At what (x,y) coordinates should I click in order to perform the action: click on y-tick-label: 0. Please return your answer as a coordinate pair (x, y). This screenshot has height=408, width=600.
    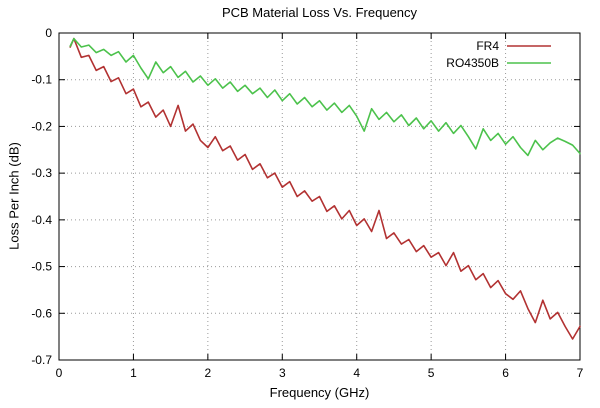
    Looking at the image, I should click on (48, 33).